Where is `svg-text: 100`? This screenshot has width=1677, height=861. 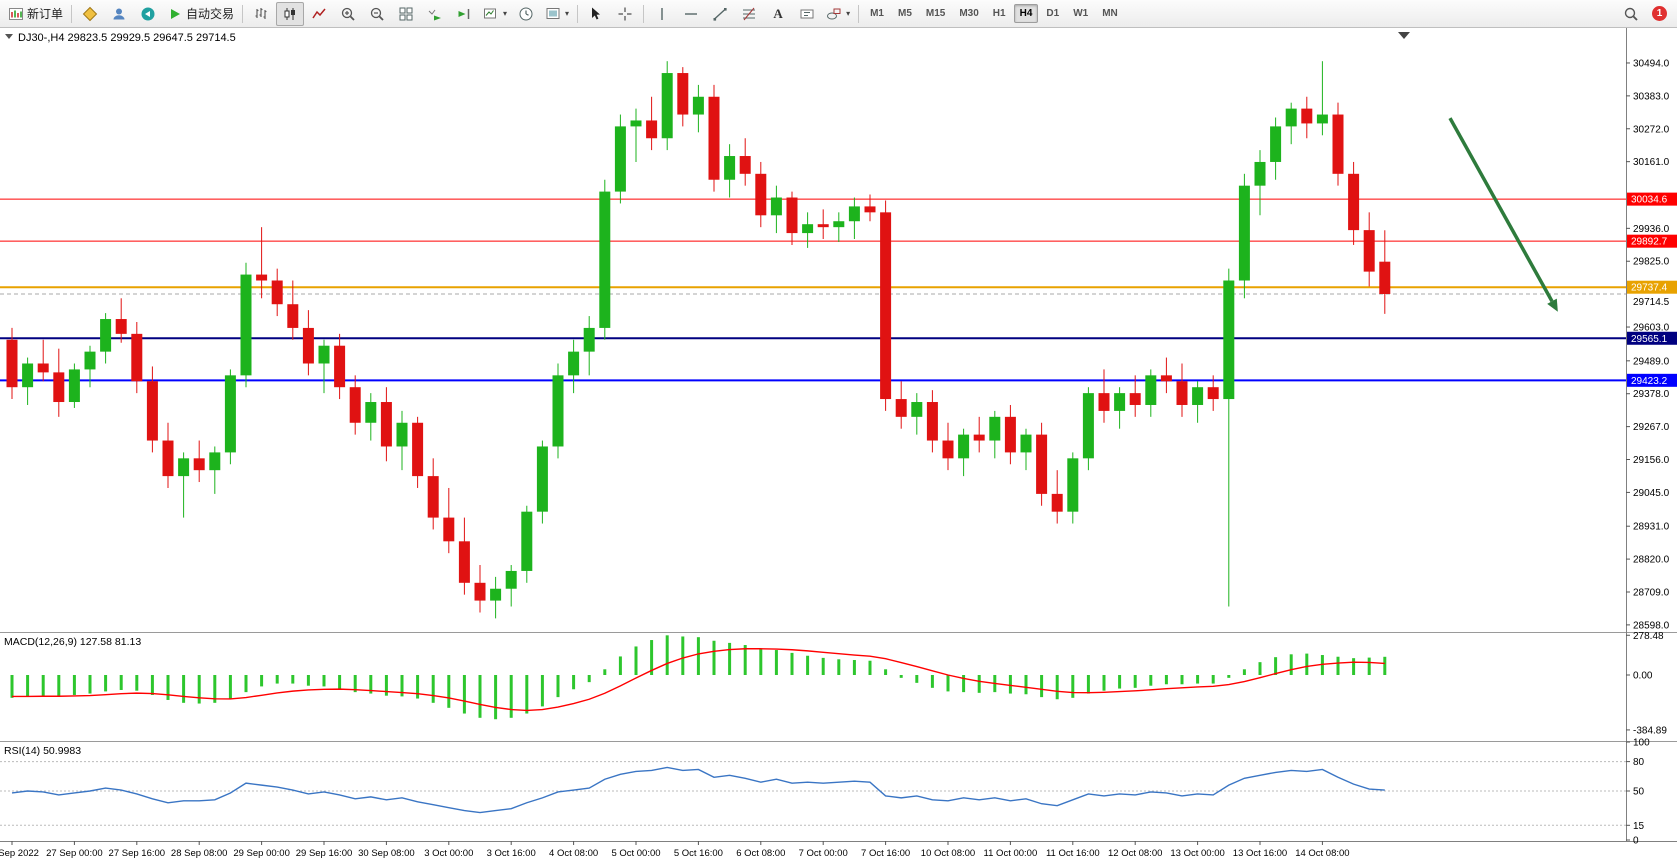 svg-text: 100 is located at coordinates (1641, 743).